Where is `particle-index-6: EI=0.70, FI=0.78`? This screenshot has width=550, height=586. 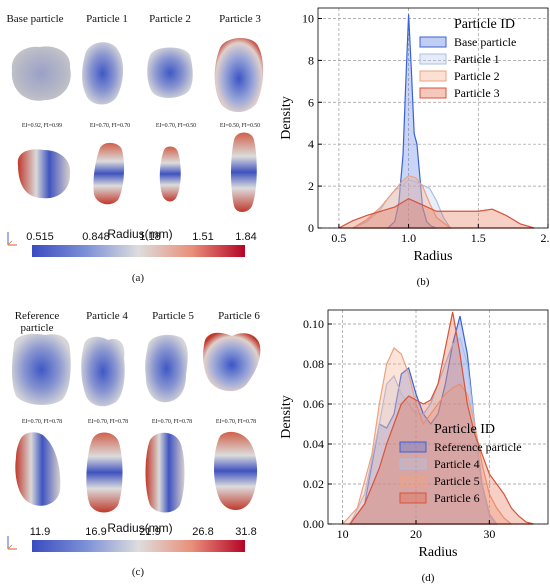 particle-index-6: EI=0.70, FI=0.78 is located at coordinates (236, 422).